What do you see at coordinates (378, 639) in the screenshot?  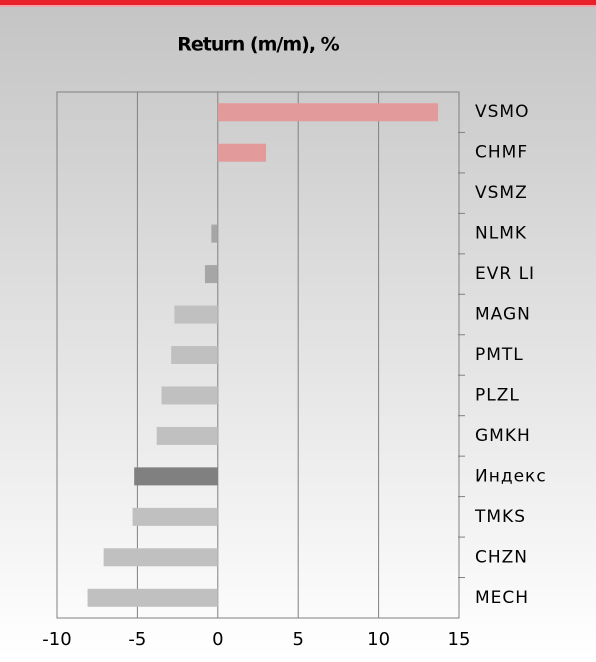 I see `x-tick-label: 10` at bounding box center [378, 639].